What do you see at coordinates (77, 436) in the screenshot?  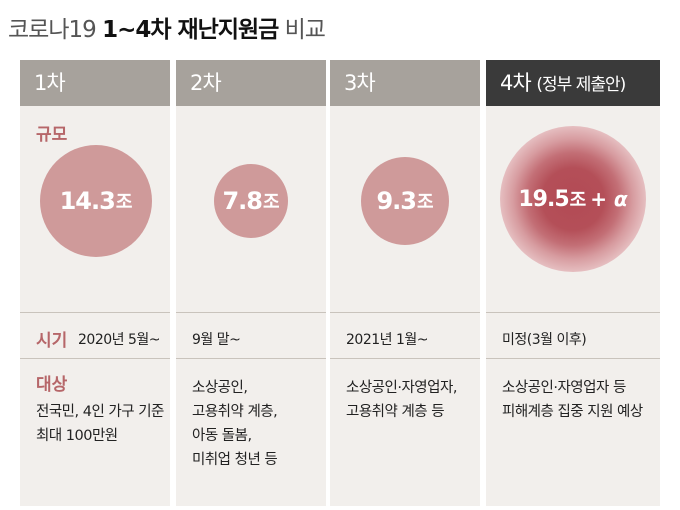 I see `round-1-target-line: 최대 100만원` at bounding box center [77, 436].